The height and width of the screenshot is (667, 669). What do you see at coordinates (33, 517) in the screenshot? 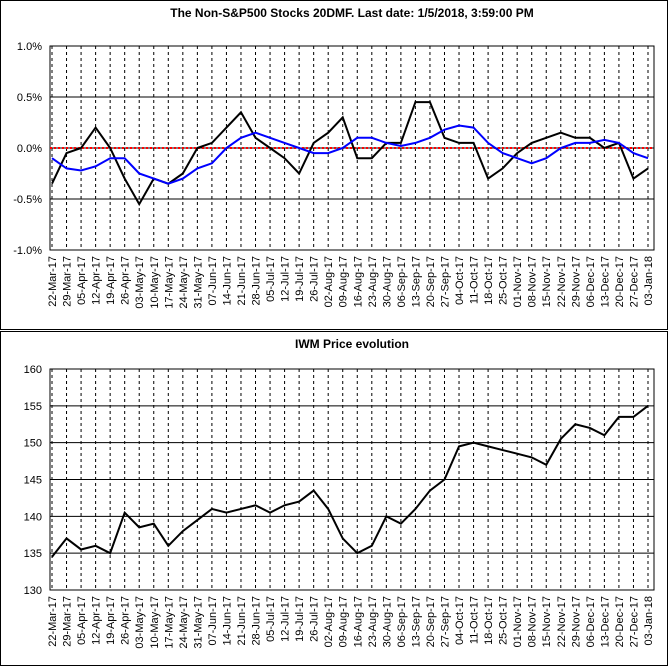
I see `y-tick-label: 140` at bounding box center [33, 517].